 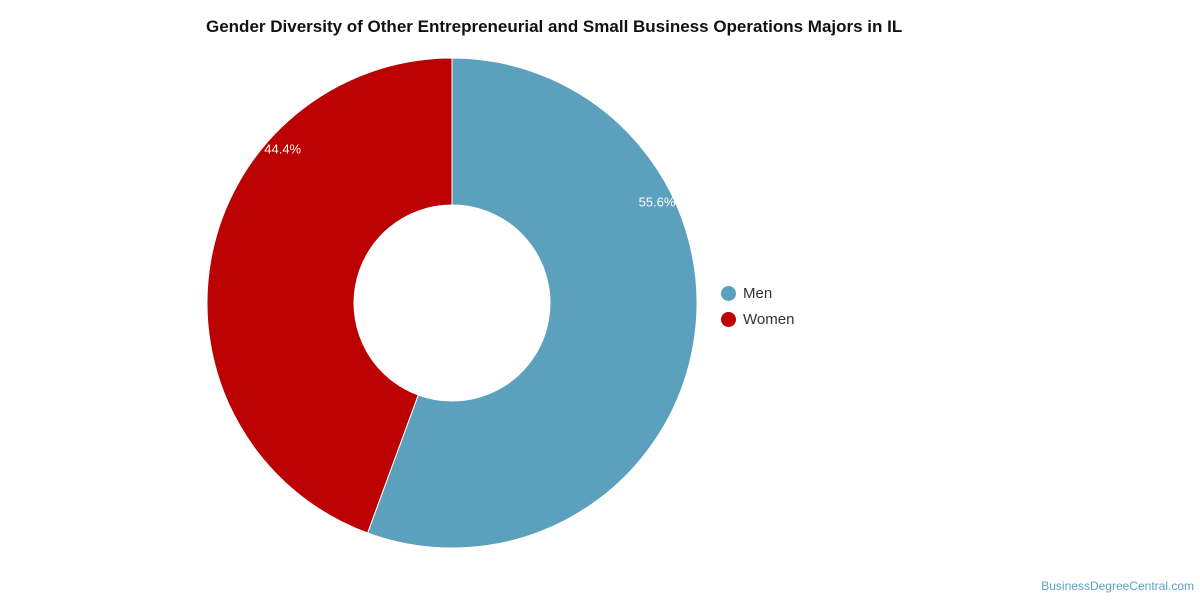 I want to click on watermark: BusinessDegreeCentral.com, so click(x=1117, y=586).